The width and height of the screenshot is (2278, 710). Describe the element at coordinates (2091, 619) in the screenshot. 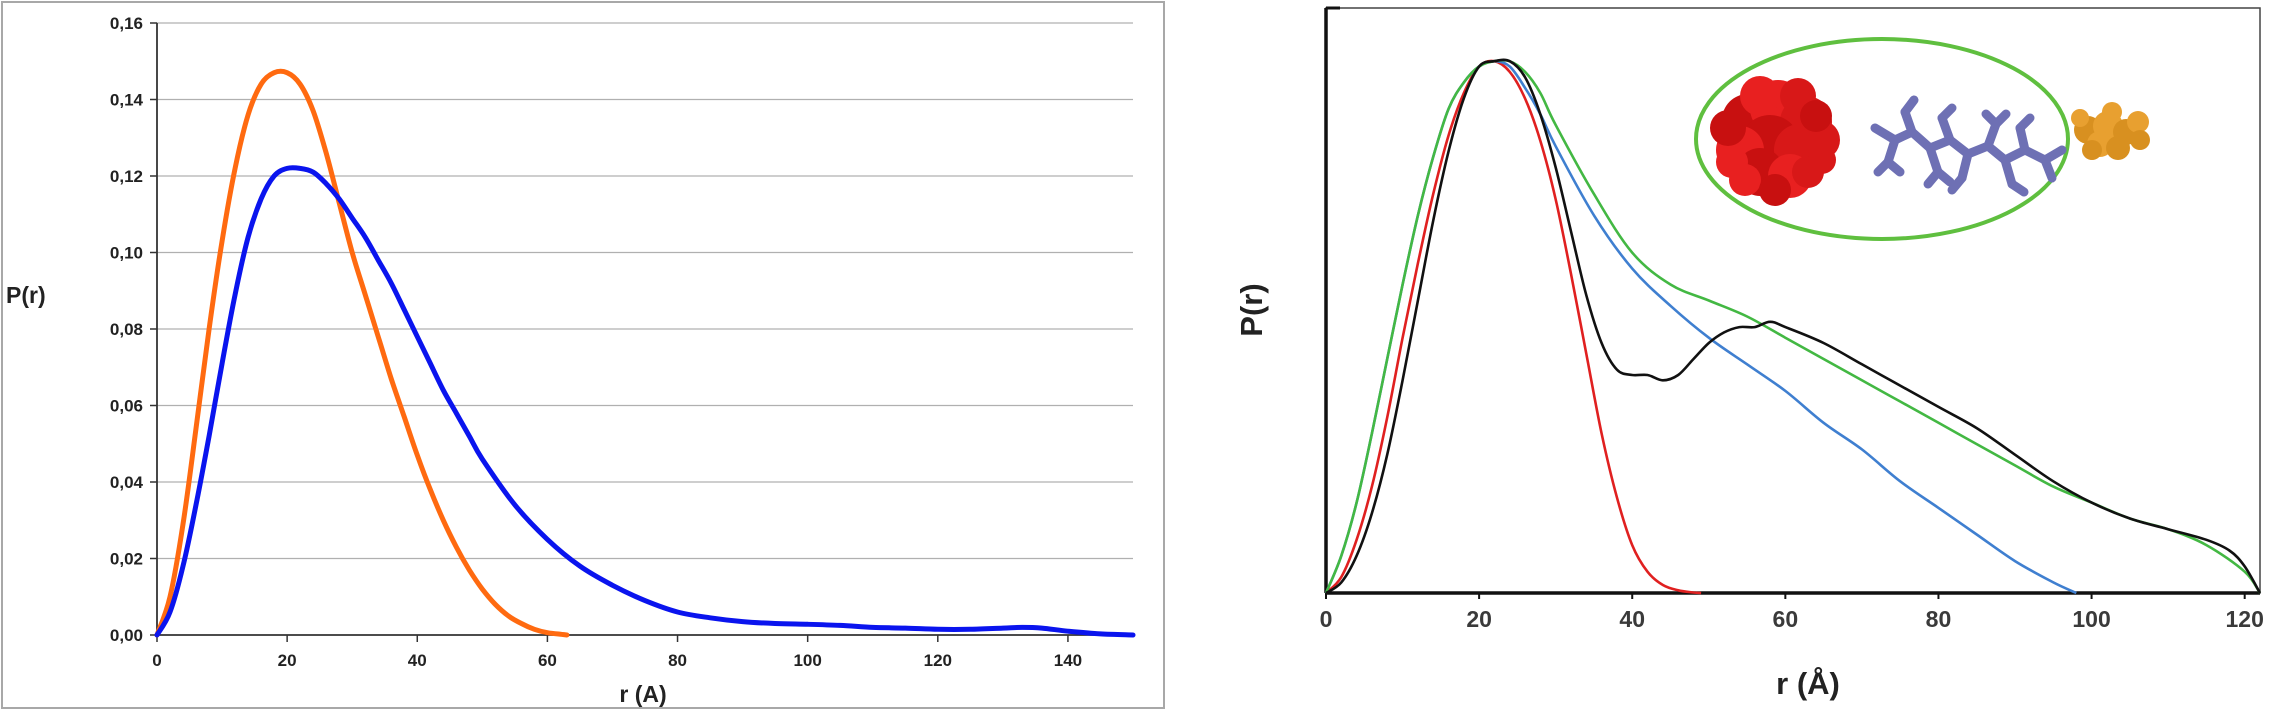

I see `right-x-tick-label: 100` at that location.